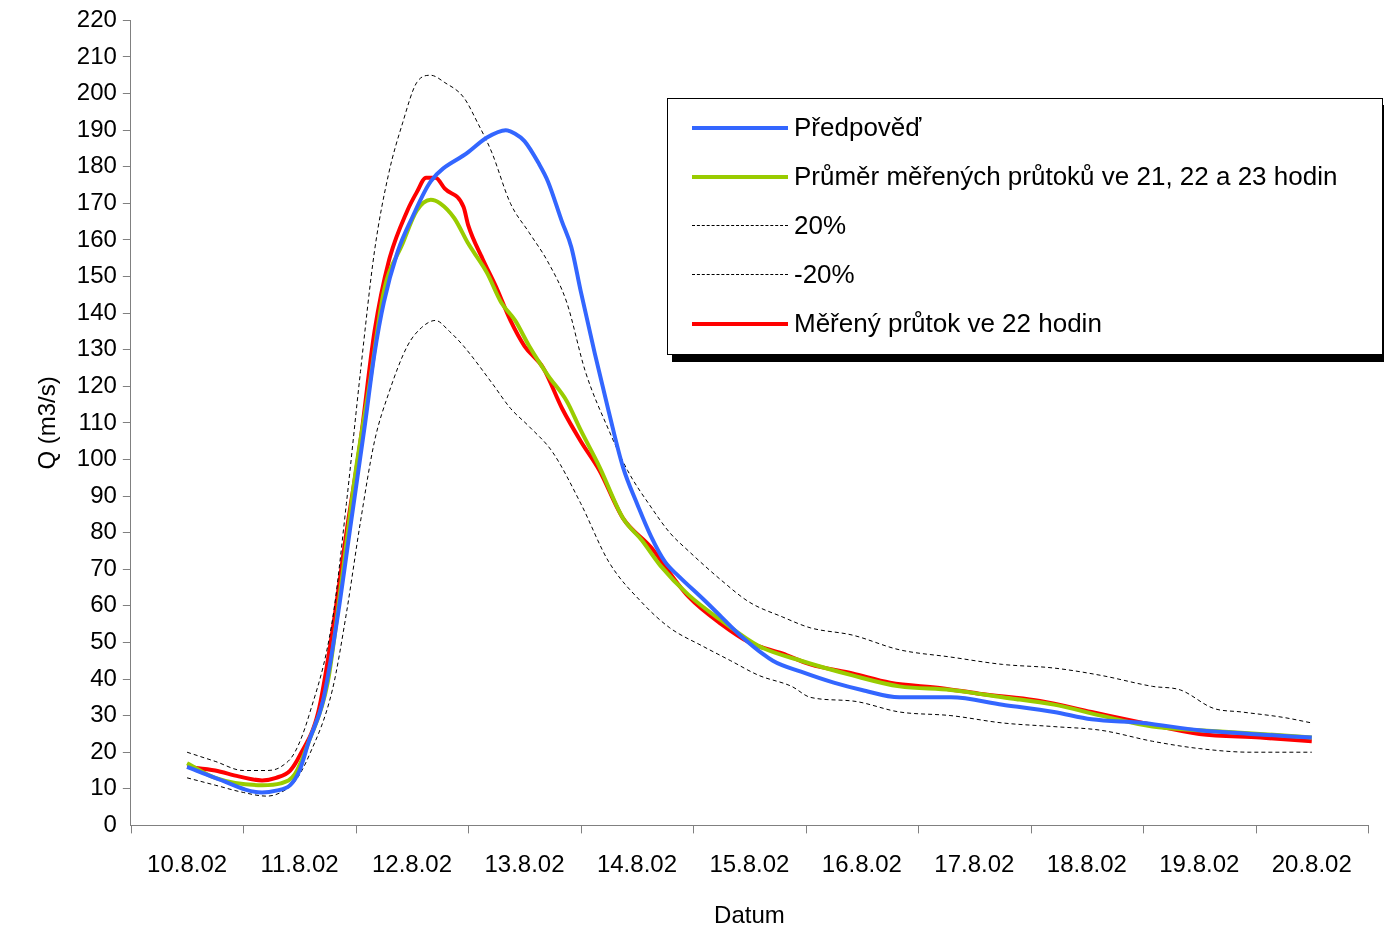 This screenshot has width=1384, height=935. Describe the element at coordinates (824, 274) in the screenshot. I see `legend-label: -20%` at that location.